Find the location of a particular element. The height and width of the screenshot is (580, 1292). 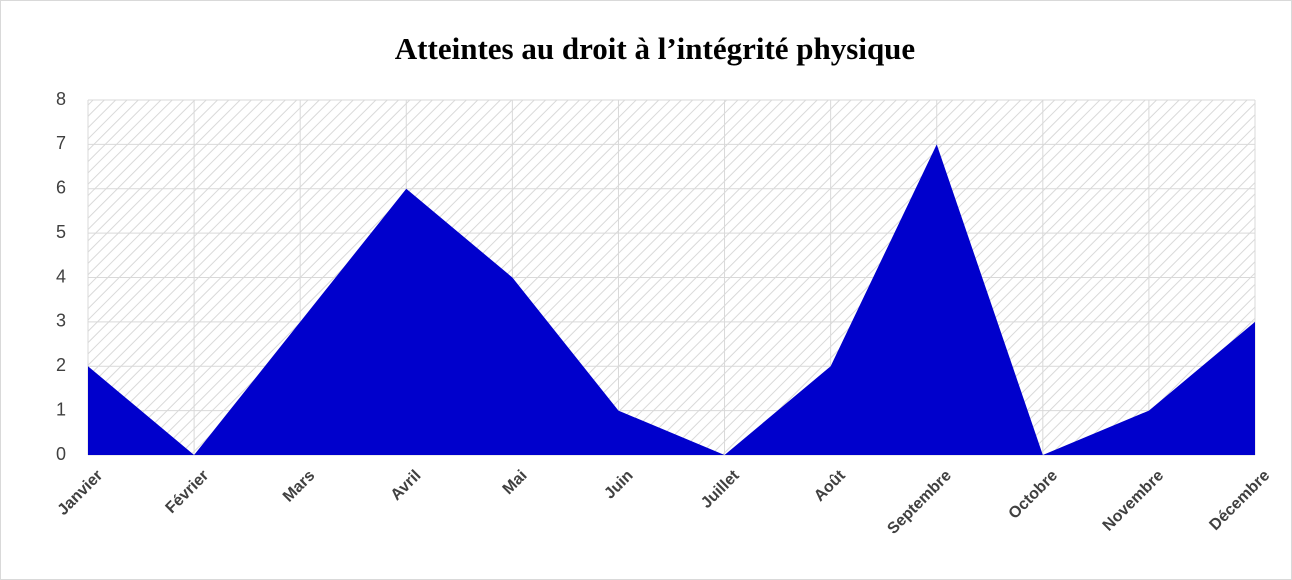

y-tick-label: 1 is located at coordinates (61, 409).